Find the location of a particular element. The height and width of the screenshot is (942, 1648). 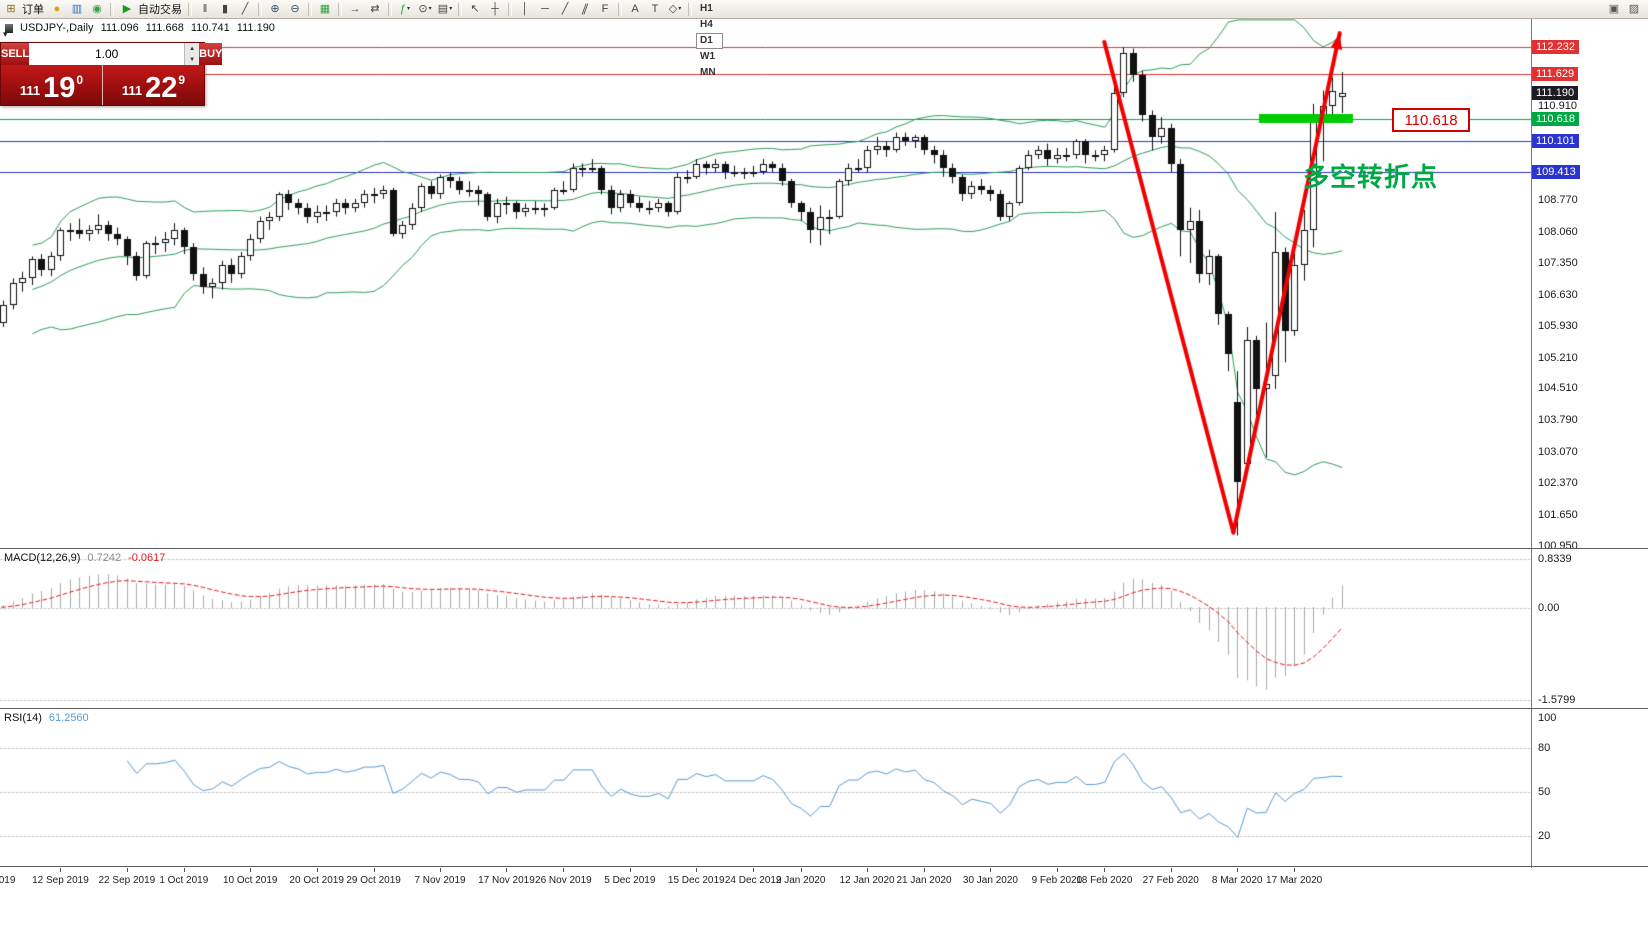

price-badge: 109.413 is located at coordinates (1556, 171).